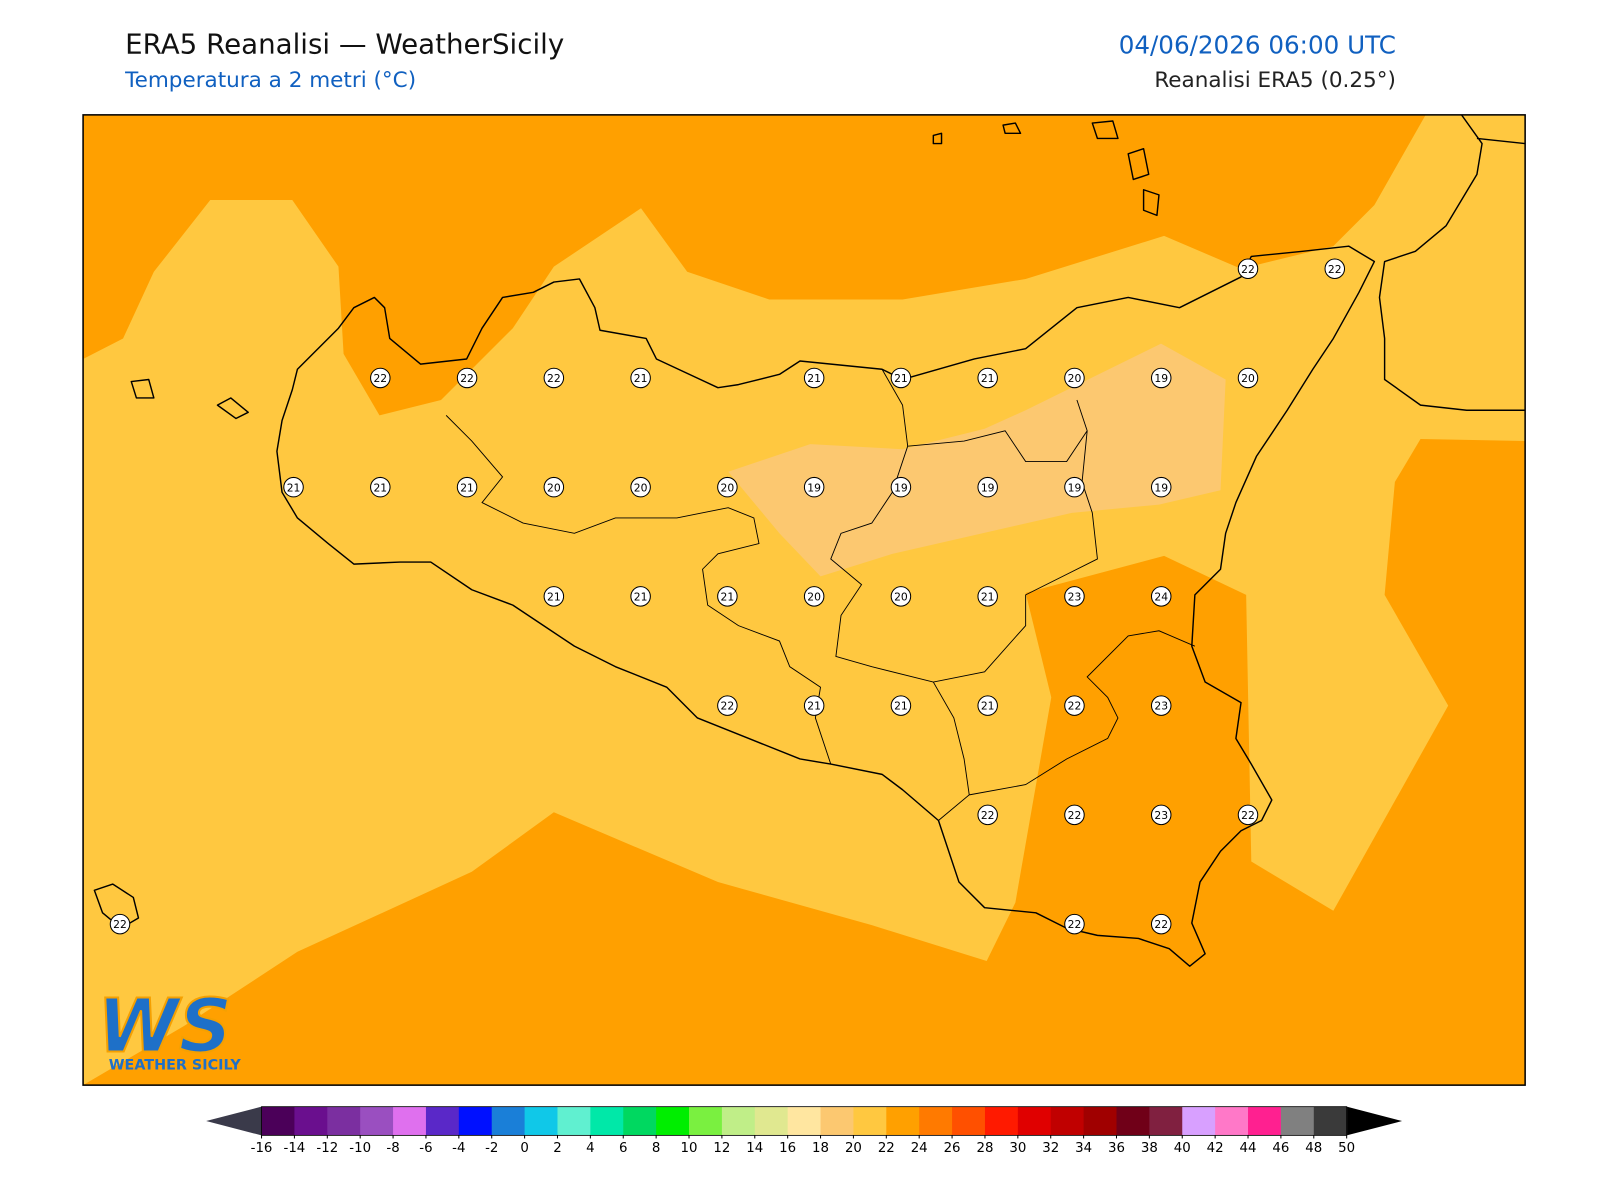  I want to click on calabria-coast, so click(1452, 262).